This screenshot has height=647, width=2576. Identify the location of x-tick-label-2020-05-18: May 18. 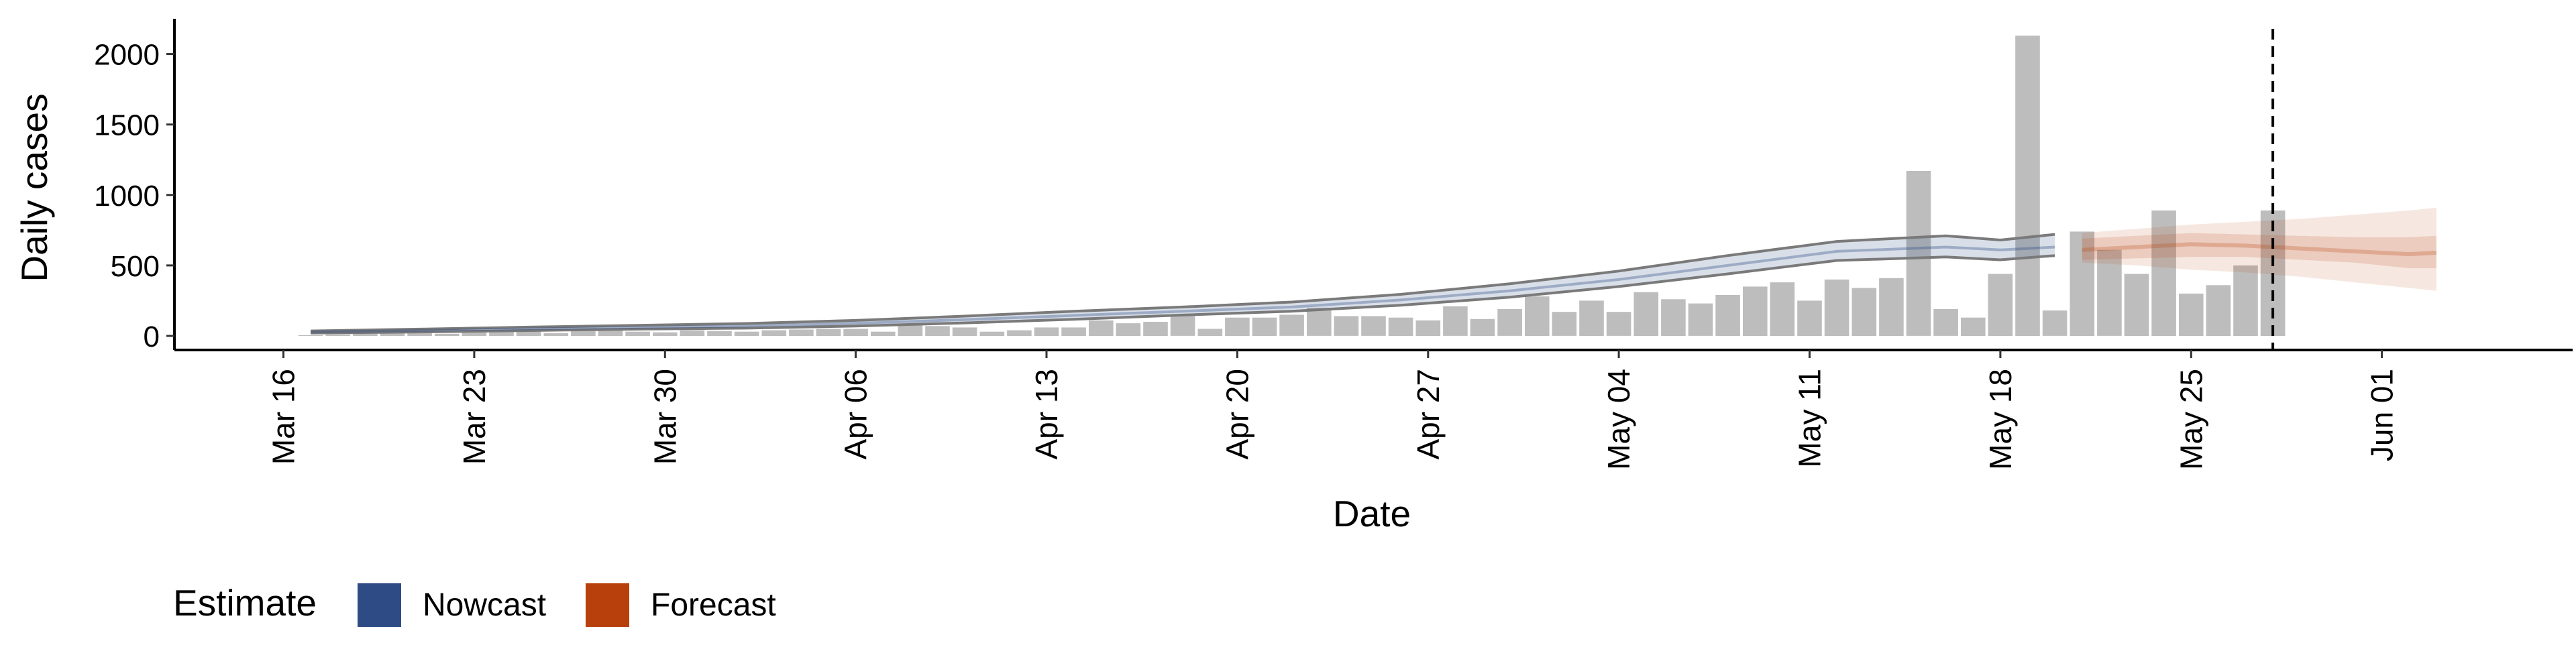
(2000, 420).